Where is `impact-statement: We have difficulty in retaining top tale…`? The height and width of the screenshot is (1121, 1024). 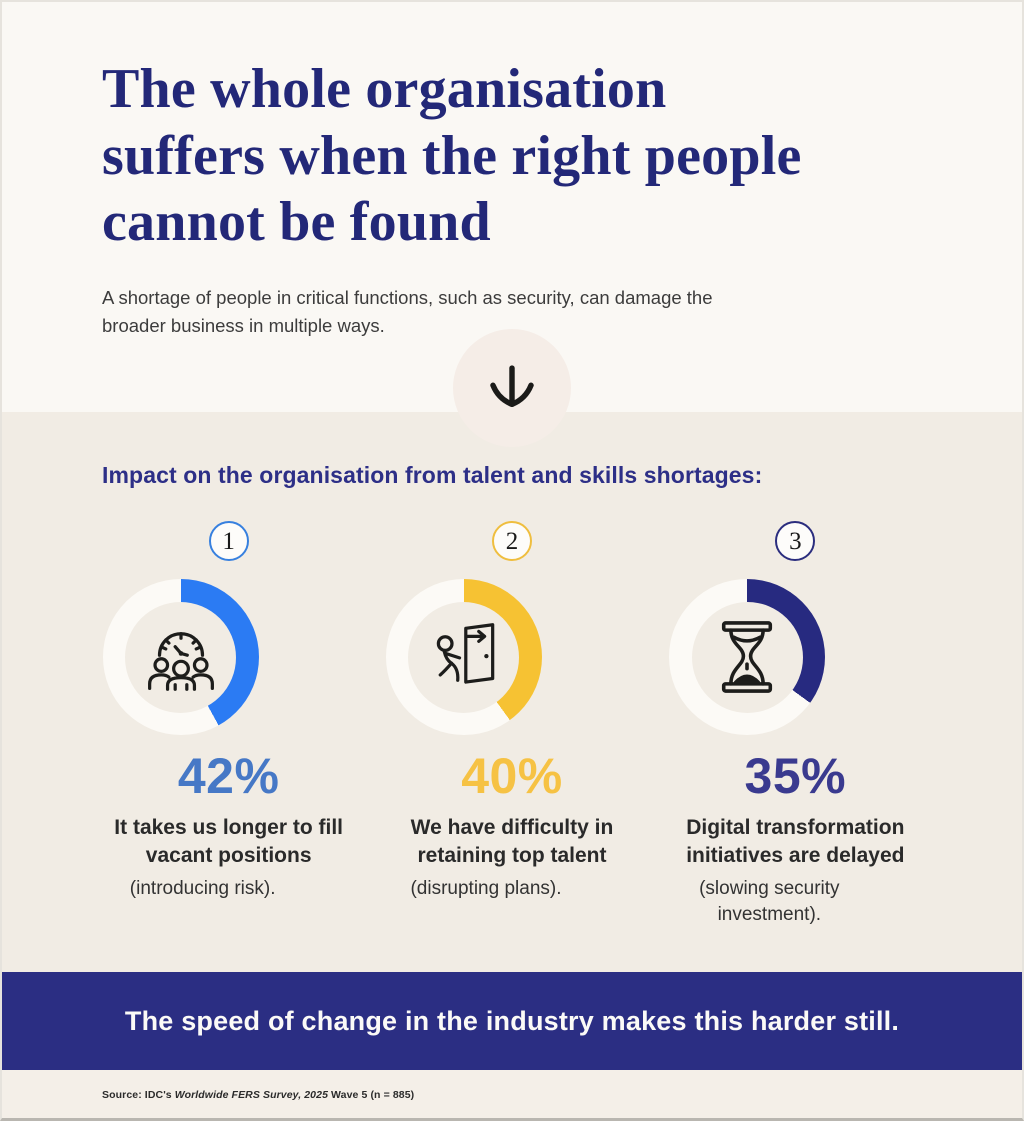
impact-statement: We have difficulty in retaining top tale… is located at coordinates (512, 842).